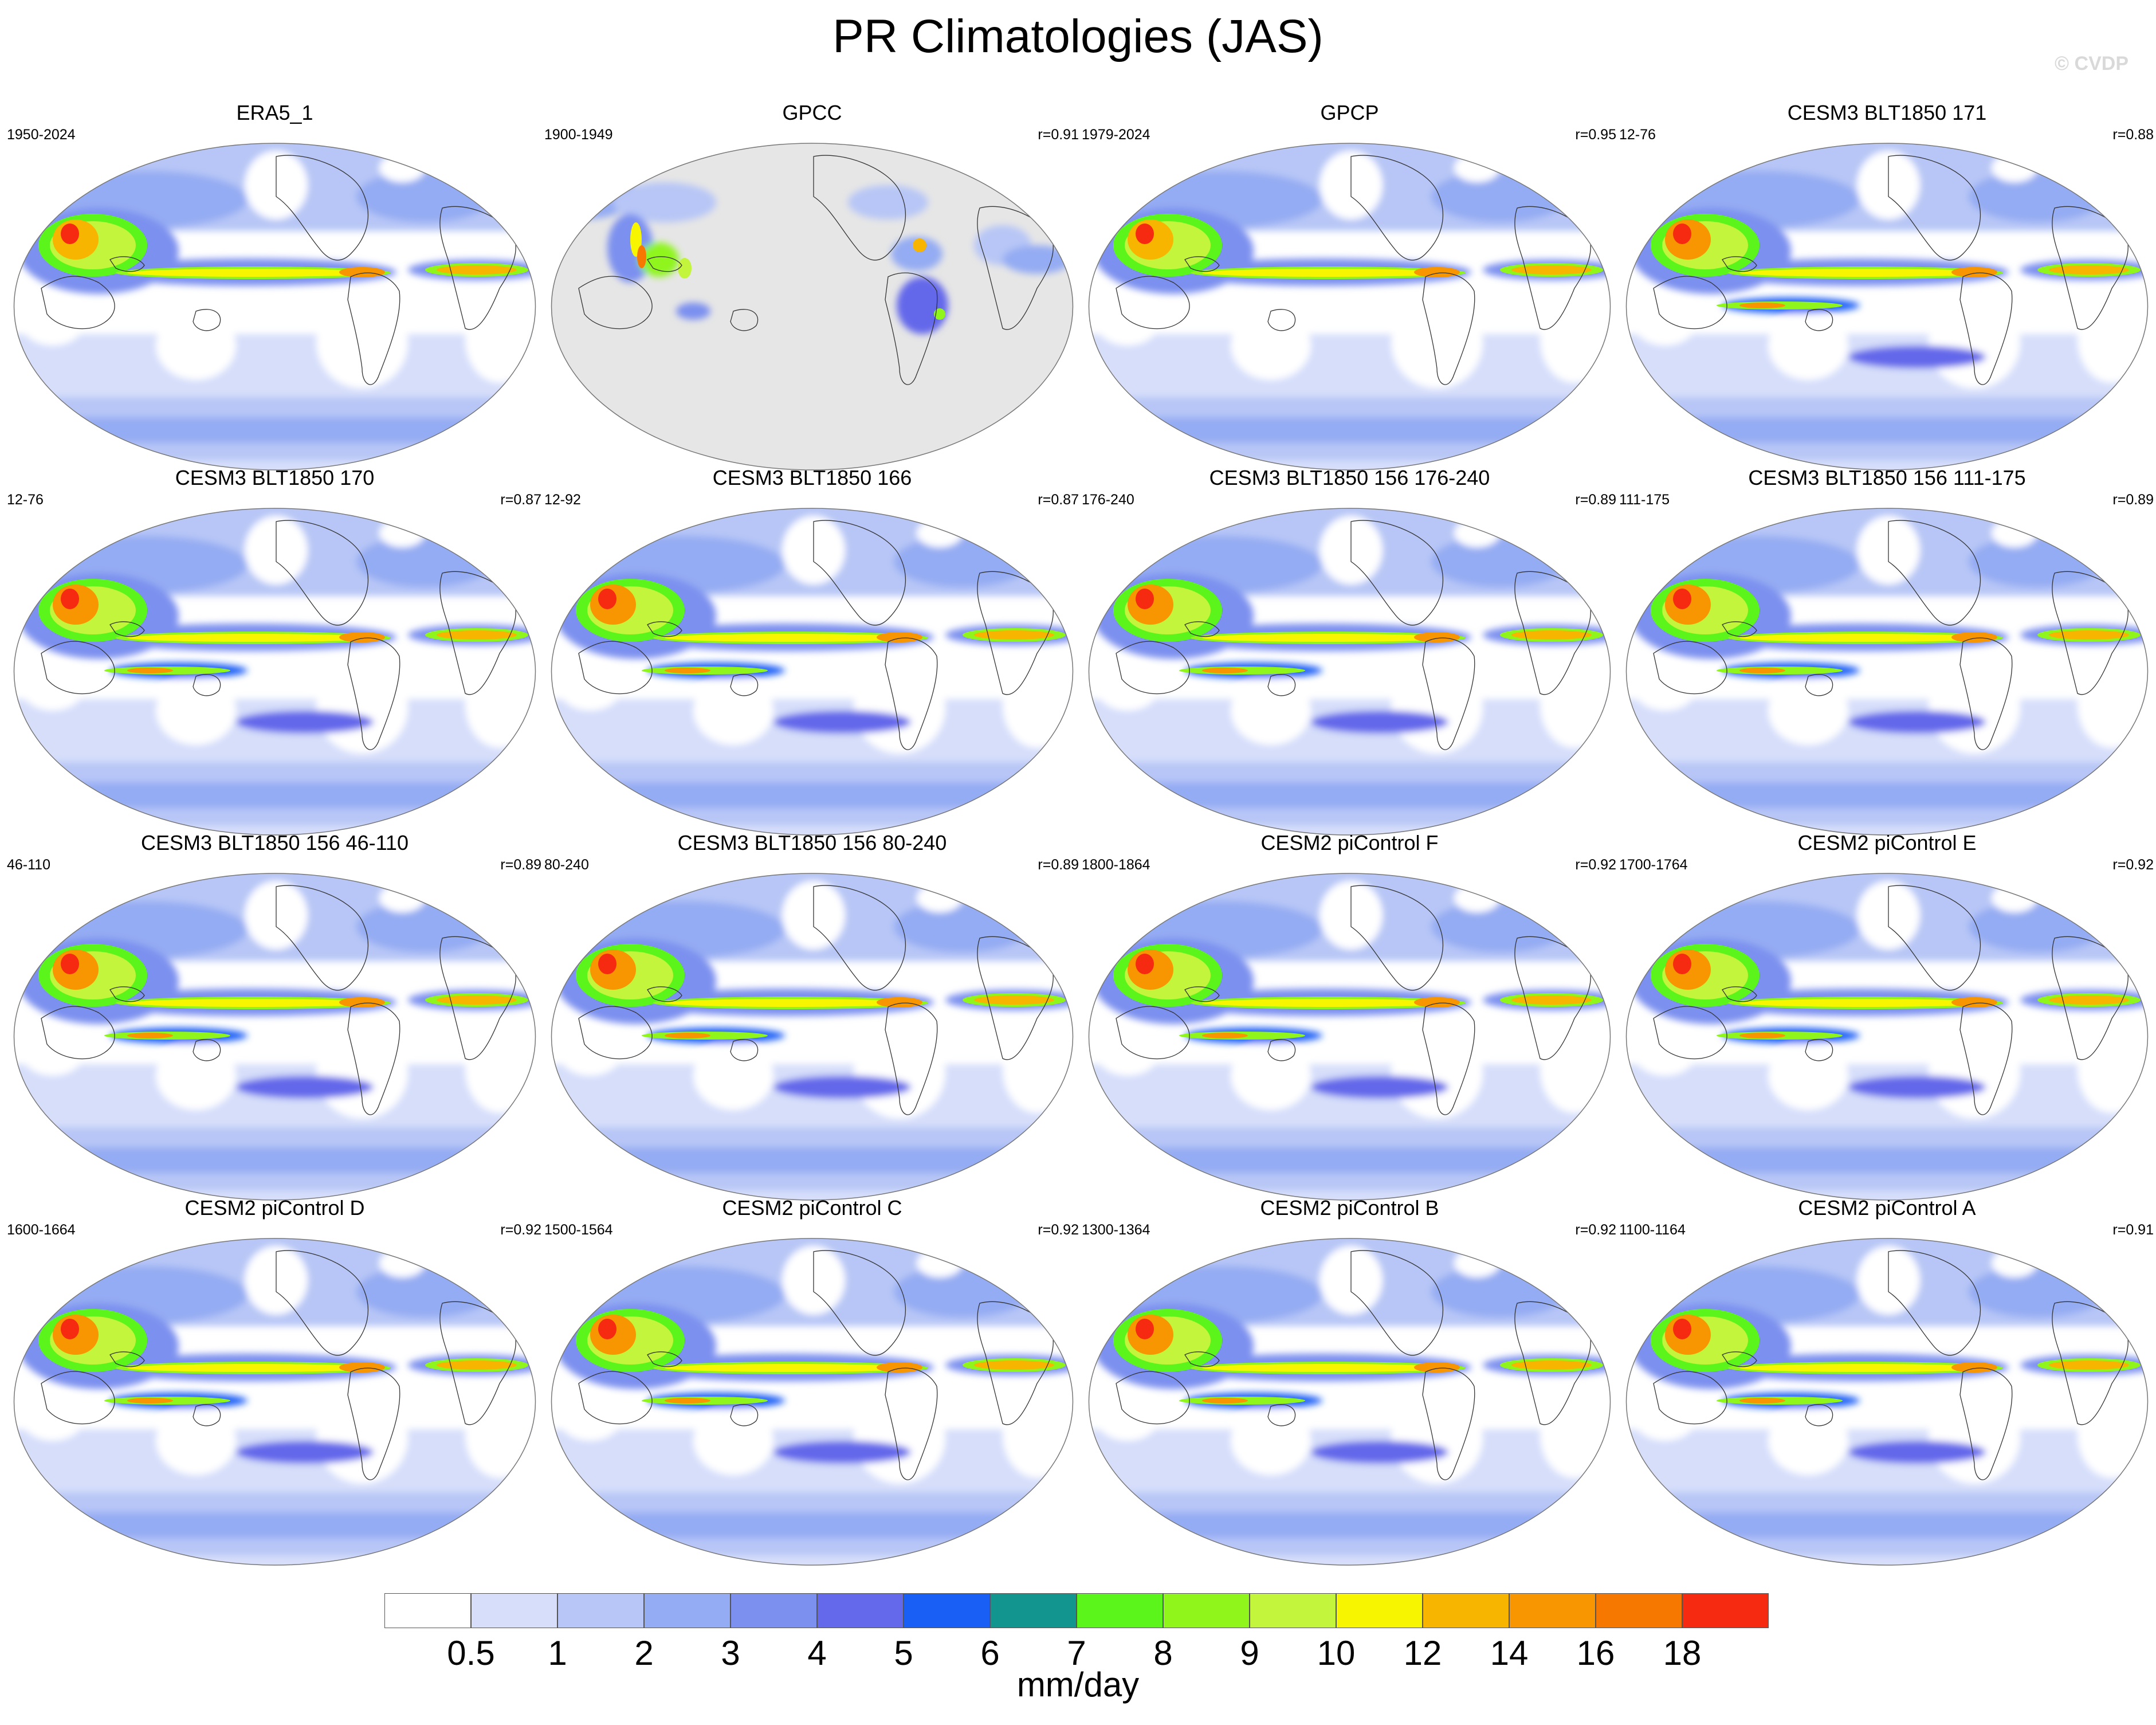 The image size is (2156, 1725). Describe the element at coordinates (1116, 1230) in the screenshot. I see `panel-years: 1300-1364` at that location.